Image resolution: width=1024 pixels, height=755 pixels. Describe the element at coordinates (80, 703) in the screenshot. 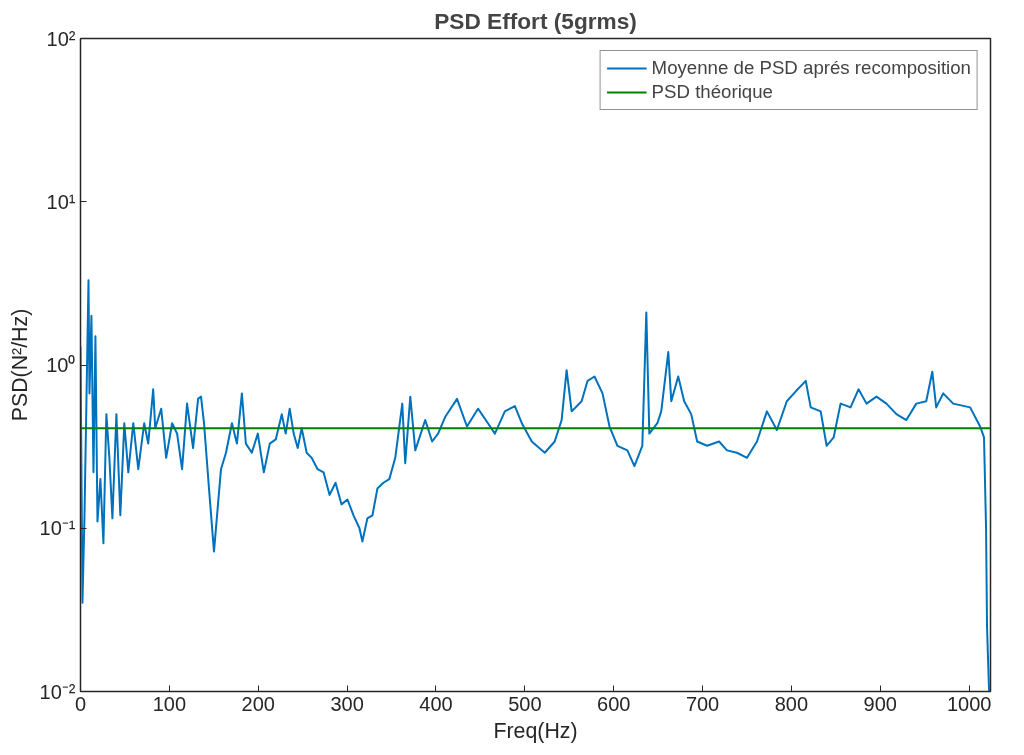

I see `x-tick-label: 0` at that location.